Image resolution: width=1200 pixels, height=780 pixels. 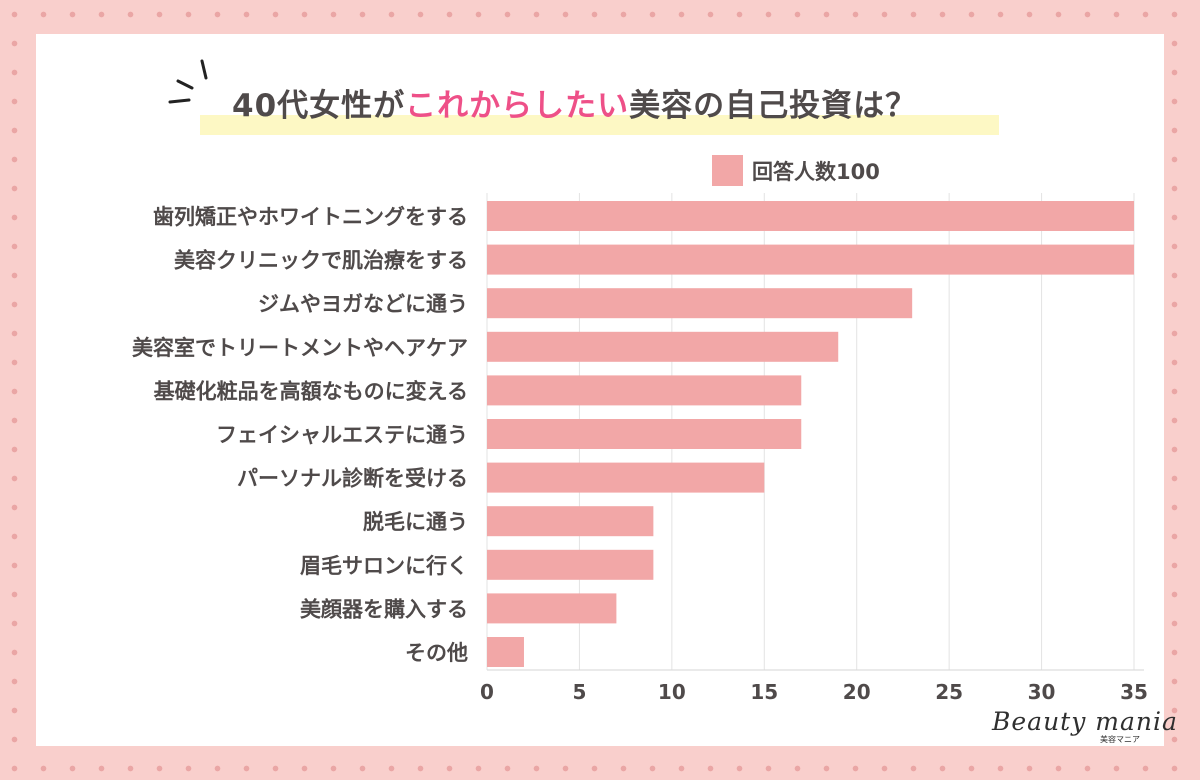 I want to click on category-label: 脱毛に通う, so click(x=415, y=522).